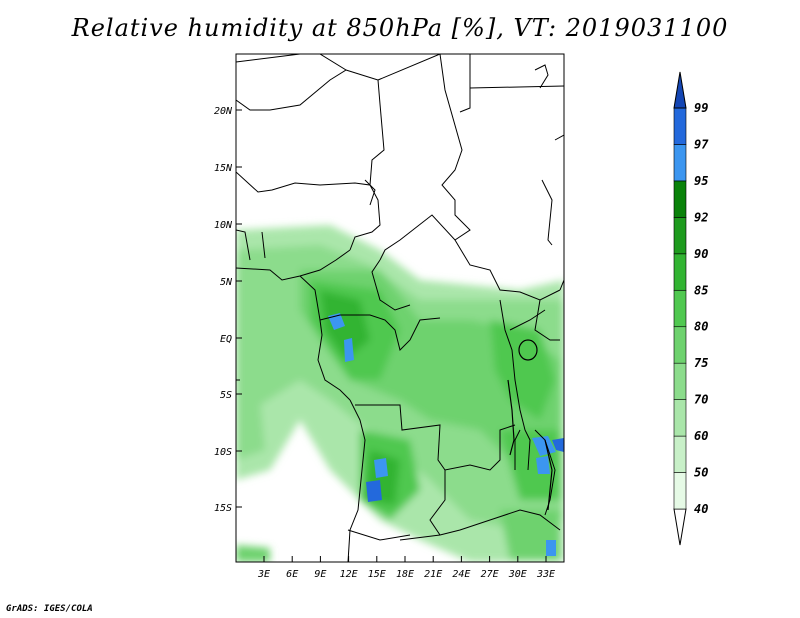 The height and width of the screenshot is (618, 800). Describe the element at coordinates (701, 400) in the screenshot. I see `colorbar-label: 70` at that location.